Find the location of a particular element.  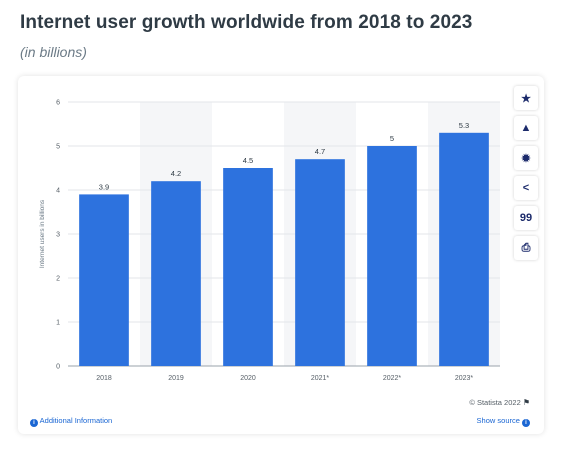

bar-value-label: 4.7 is located at coordinates (320, 151).